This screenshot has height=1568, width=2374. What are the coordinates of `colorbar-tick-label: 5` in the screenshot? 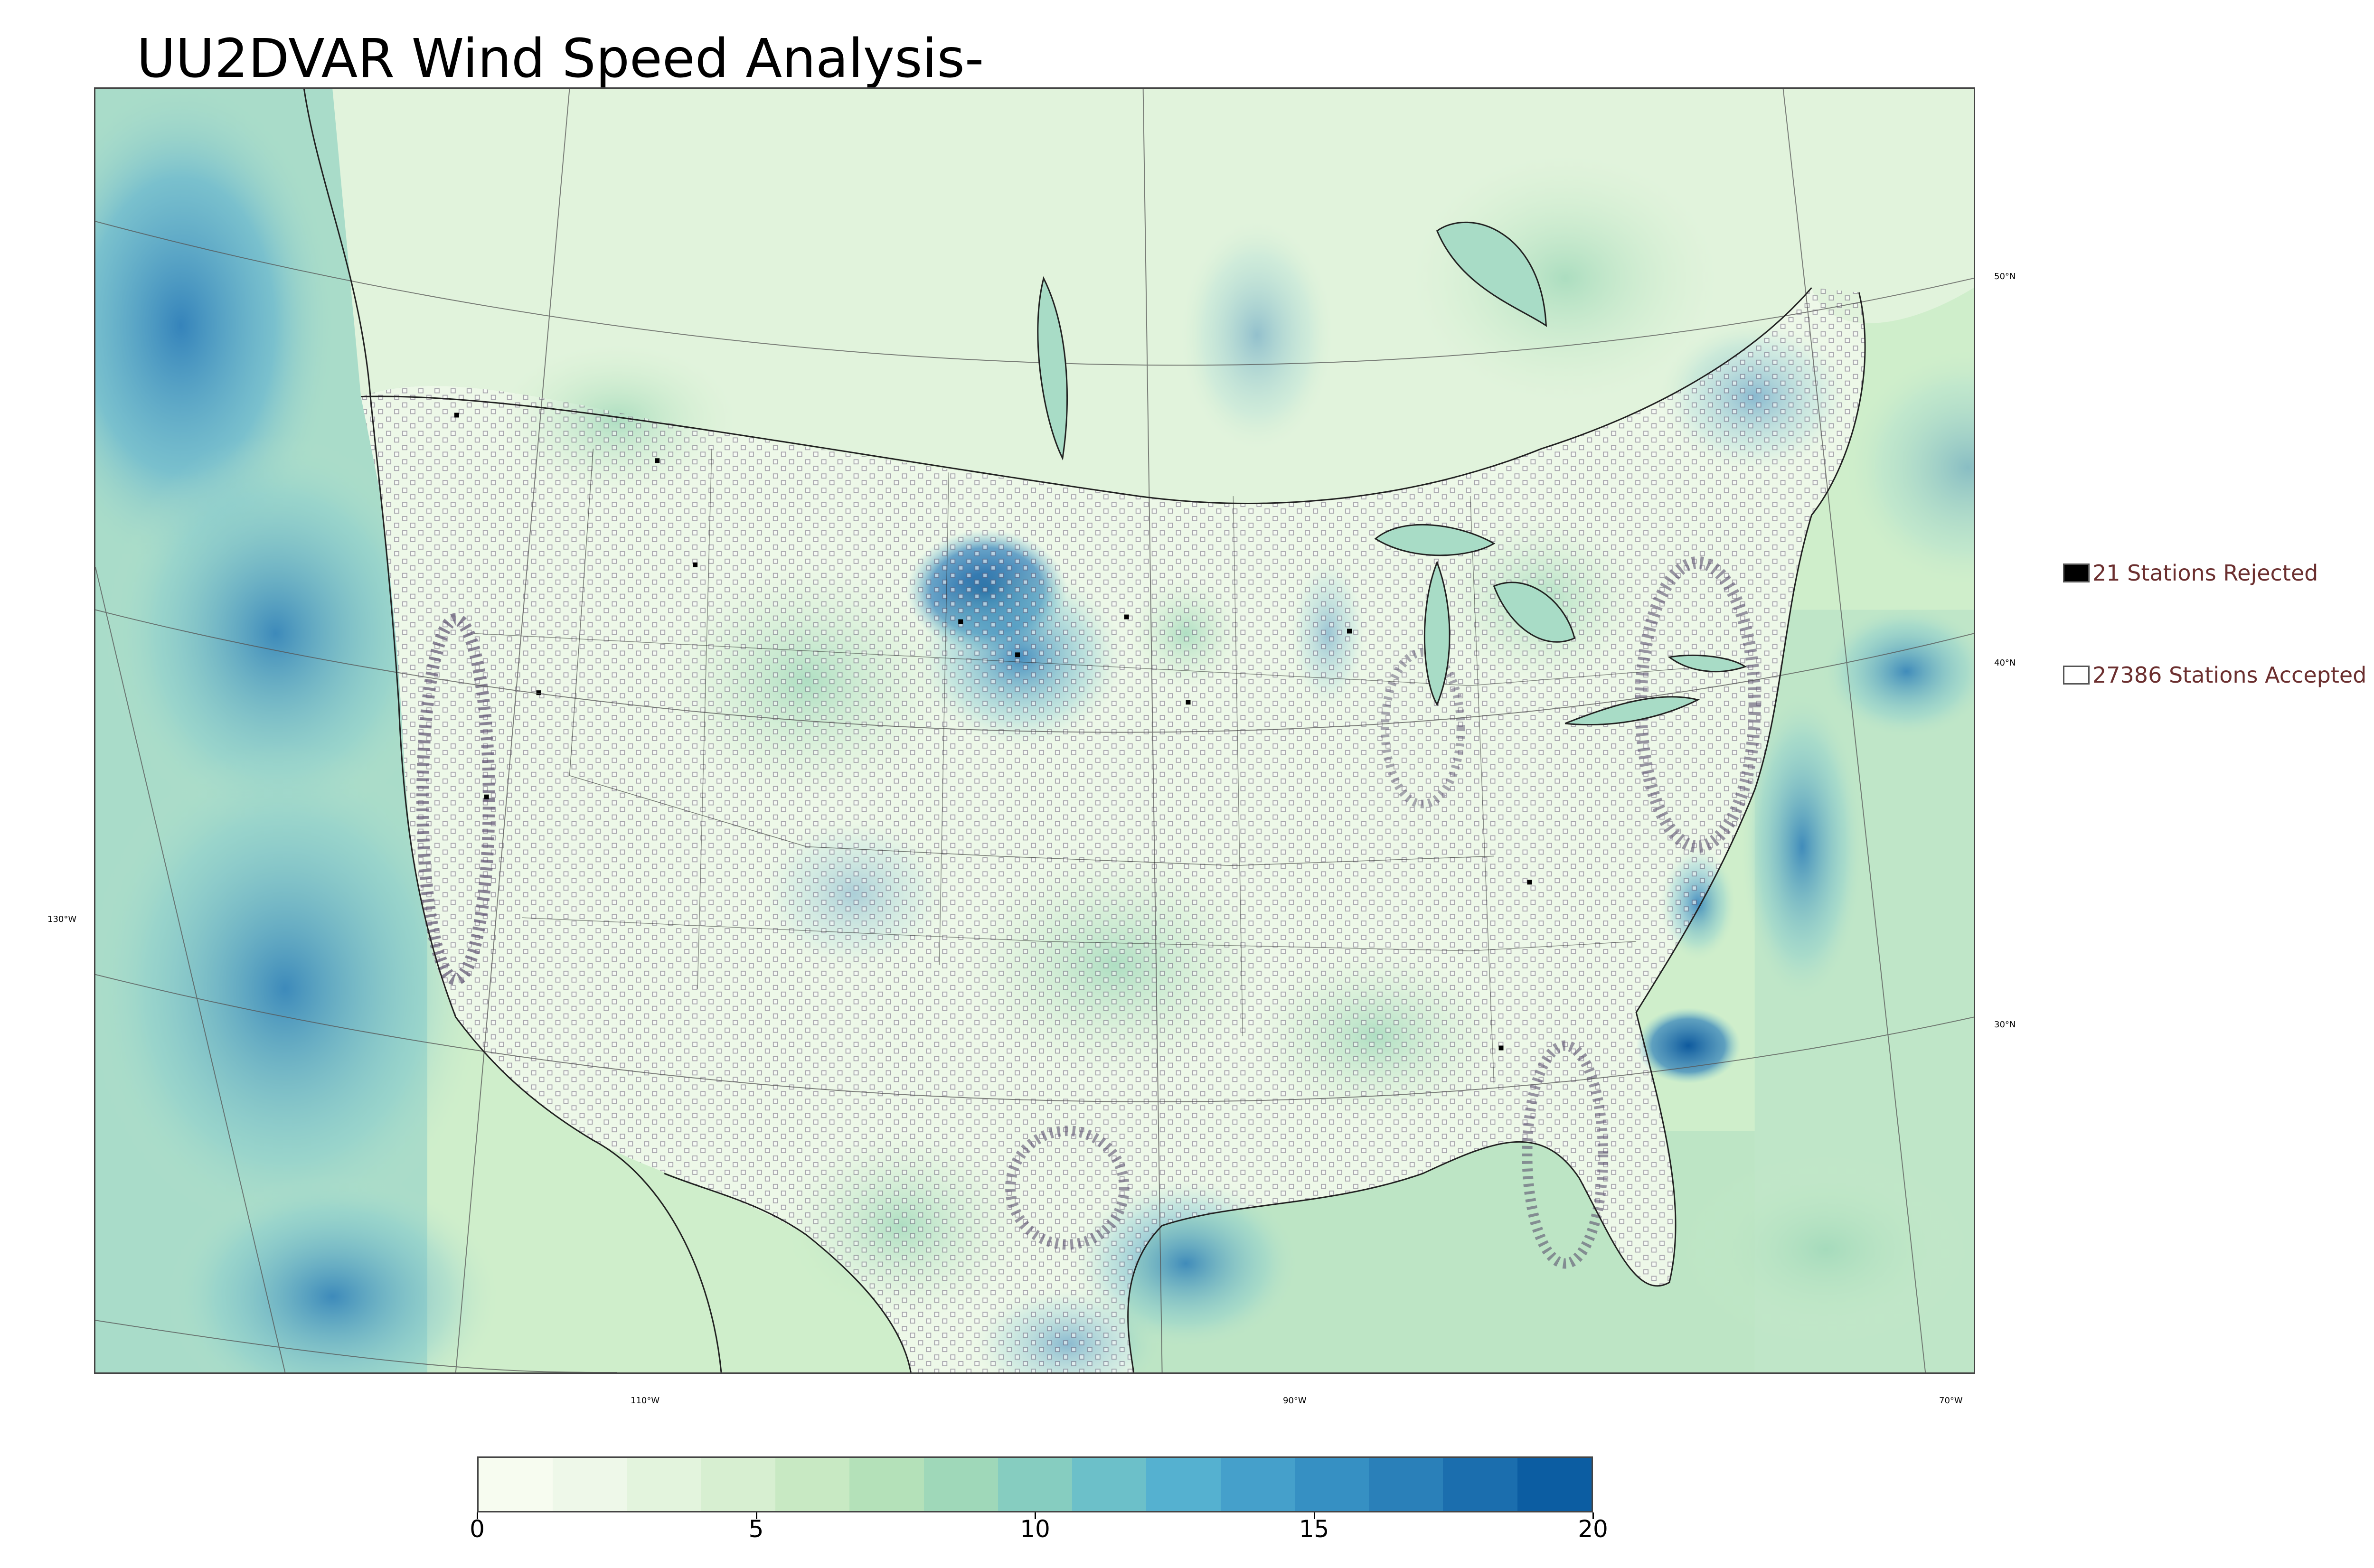 It's located at (756, 1529).